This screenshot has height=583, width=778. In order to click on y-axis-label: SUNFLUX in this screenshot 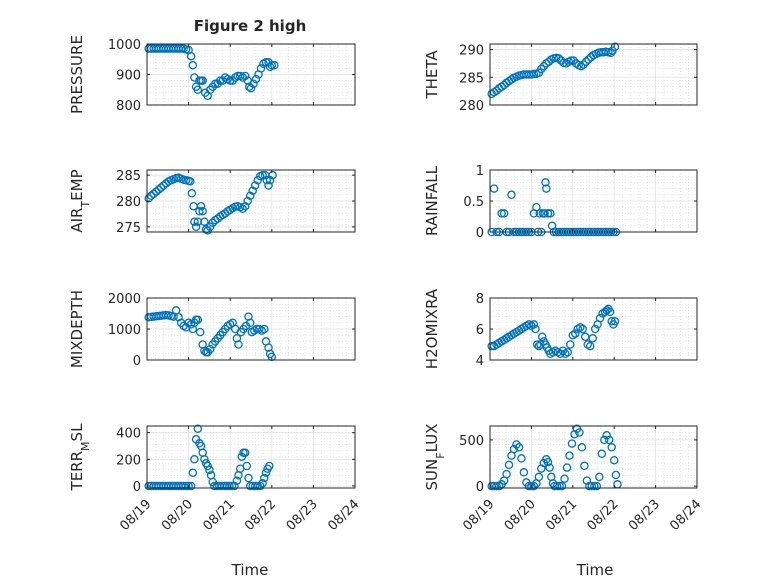, I will do `click(435, 457)`.